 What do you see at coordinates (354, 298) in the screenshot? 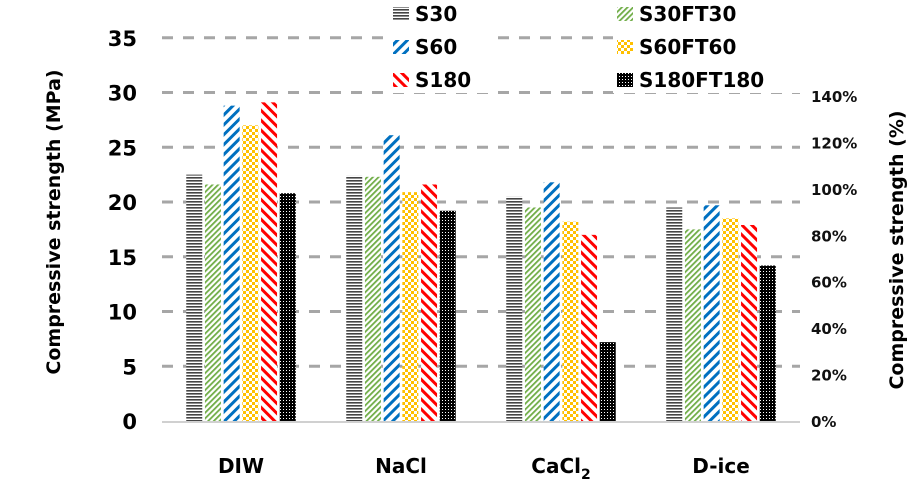
I see `bar-s30-nacl` at bounding box center [354, 298].